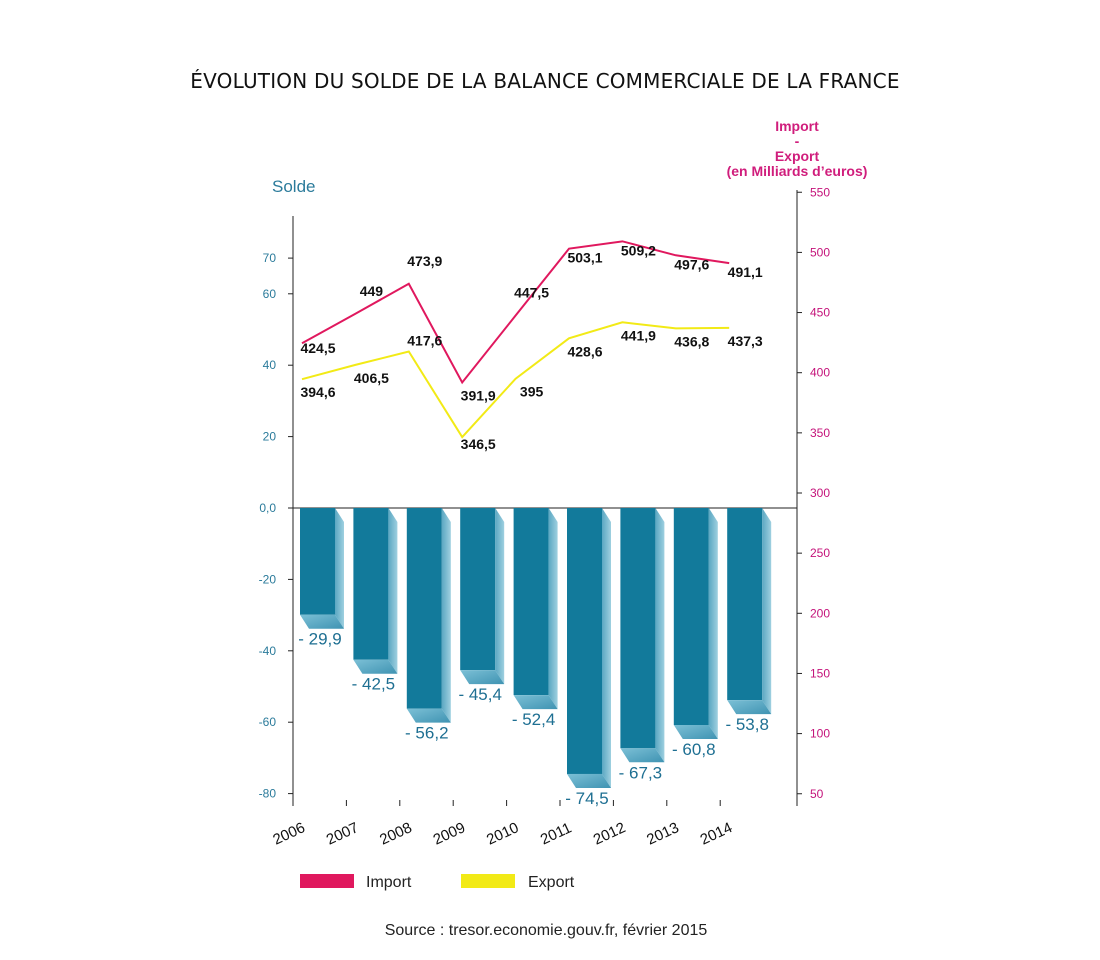  I want to click on right-axis-title-line: -, so click(797, 141).